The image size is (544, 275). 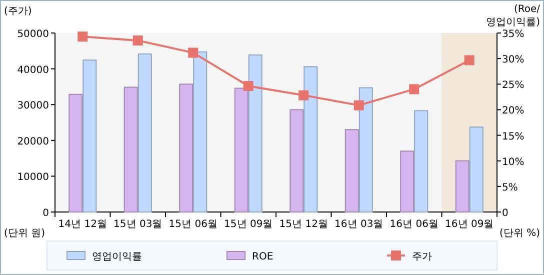 I want to click on y2-tick-label: 20%, so click(x=513, y=111).